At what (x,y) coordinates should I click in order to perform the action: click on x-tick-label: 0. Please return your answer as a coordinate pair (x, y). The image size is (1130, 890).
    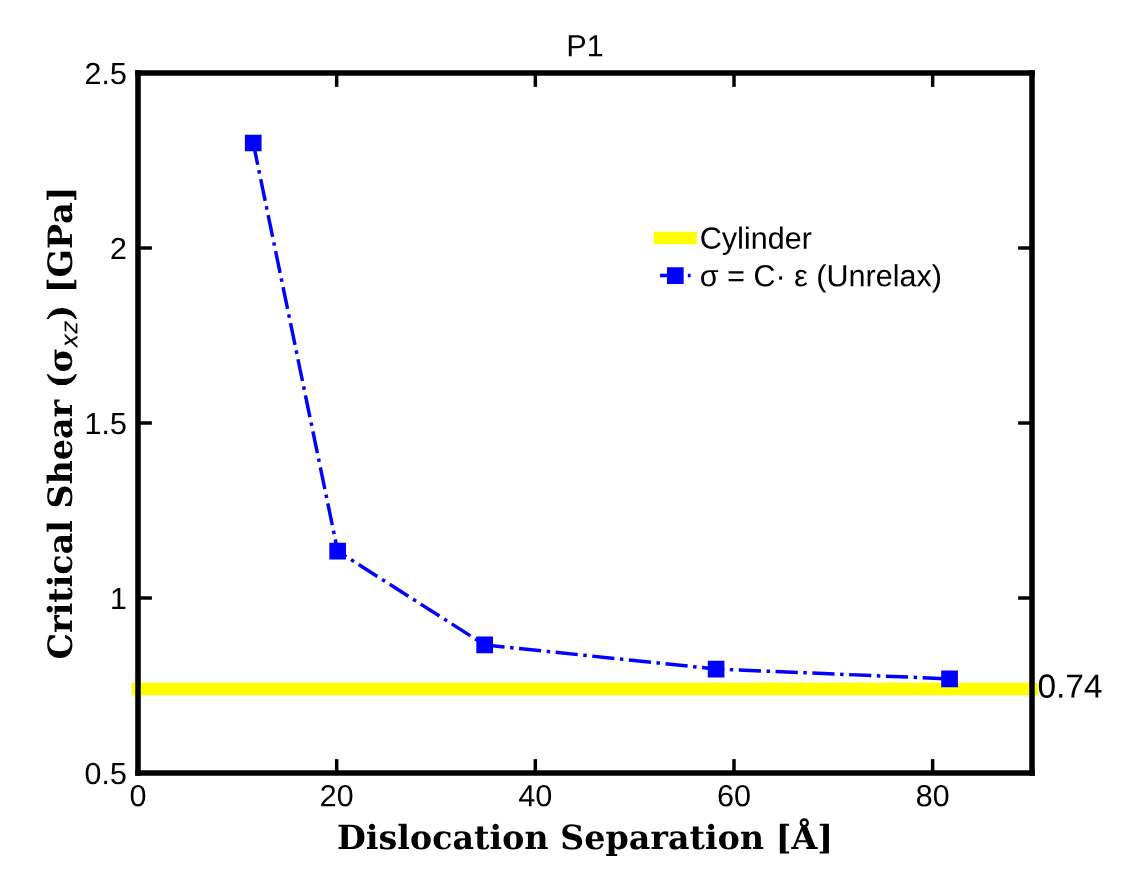
    Looking at the image, I should click on (138, 795).